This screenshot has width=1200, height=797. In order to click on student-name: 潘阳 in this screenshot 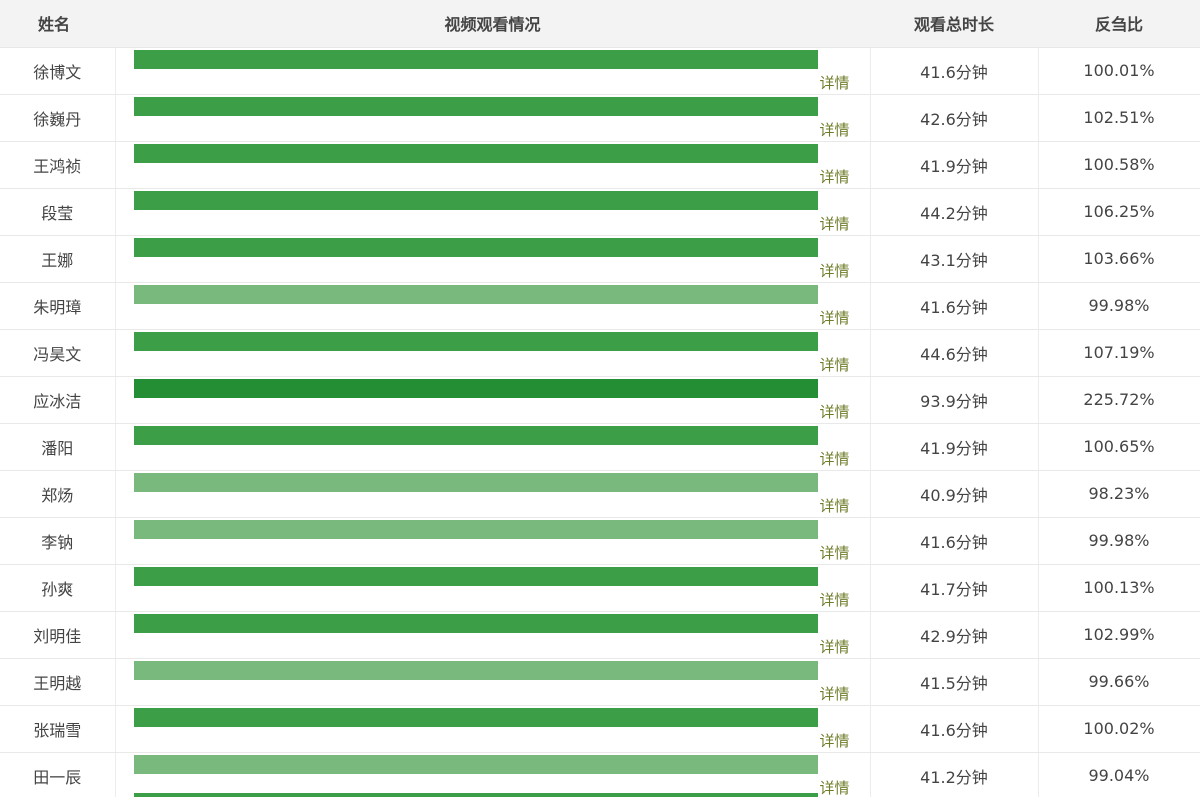, I will do `click(58, 447)`.